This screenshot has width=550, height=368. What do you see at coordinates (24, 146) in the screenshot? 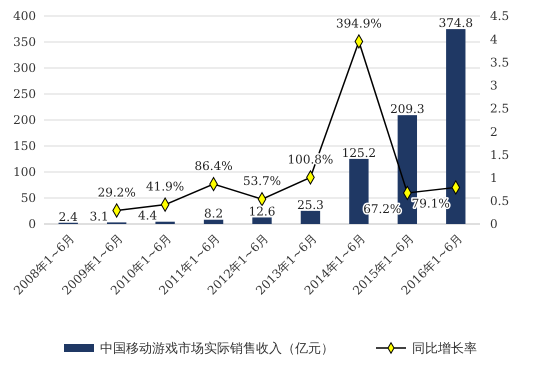
I see `y-tick-label: 150` at bounding box center [24, 146].